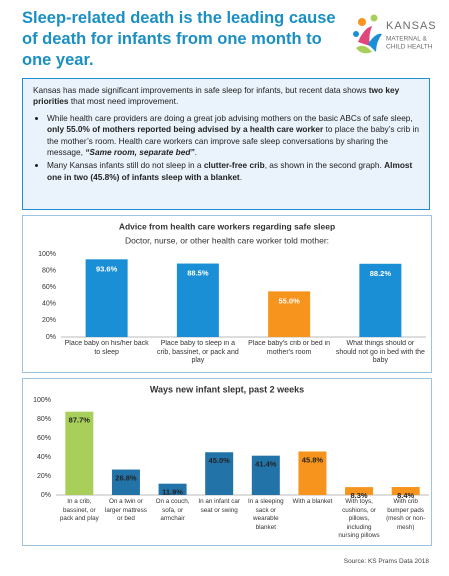 This screenshot has height=576, width=449. I want to click on x-label-box: On a twin or larger mattress or bed, so click(125, 510).